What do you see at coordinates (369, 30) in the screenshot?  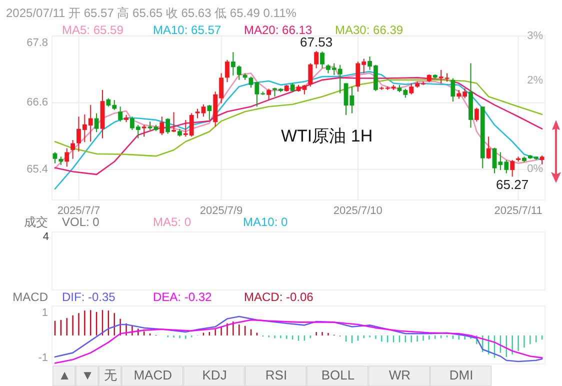 I see `text: MA30: 66.39` at bounding box center [369, 30].